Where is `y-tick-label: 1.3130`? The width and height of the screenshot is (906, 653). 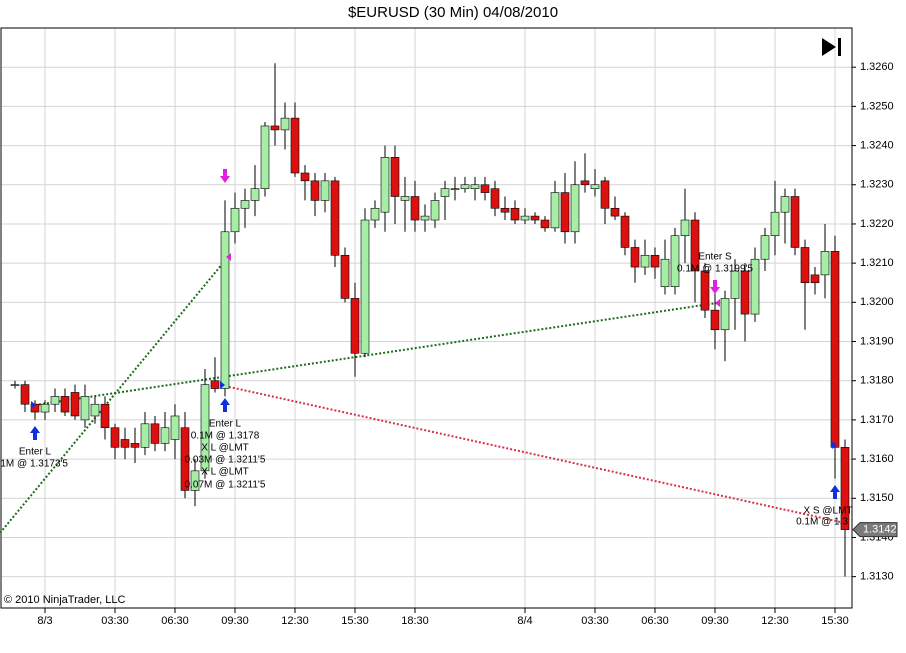
y-tick-label: 1.3130 is located at coordinates (877, 577).